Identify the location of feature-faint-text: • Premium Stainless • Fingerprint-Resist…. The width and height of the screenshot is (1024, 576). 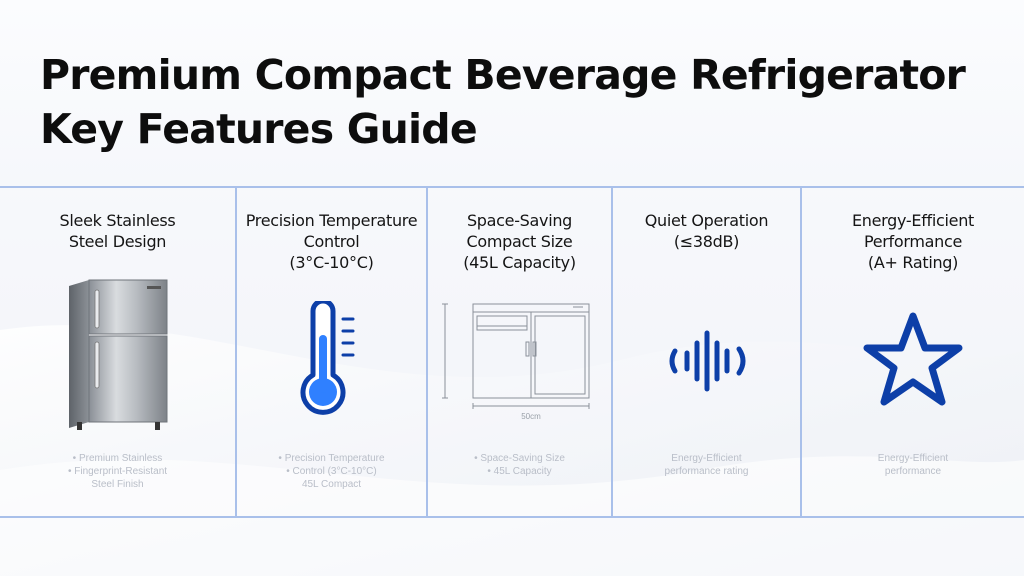
(117, 471).